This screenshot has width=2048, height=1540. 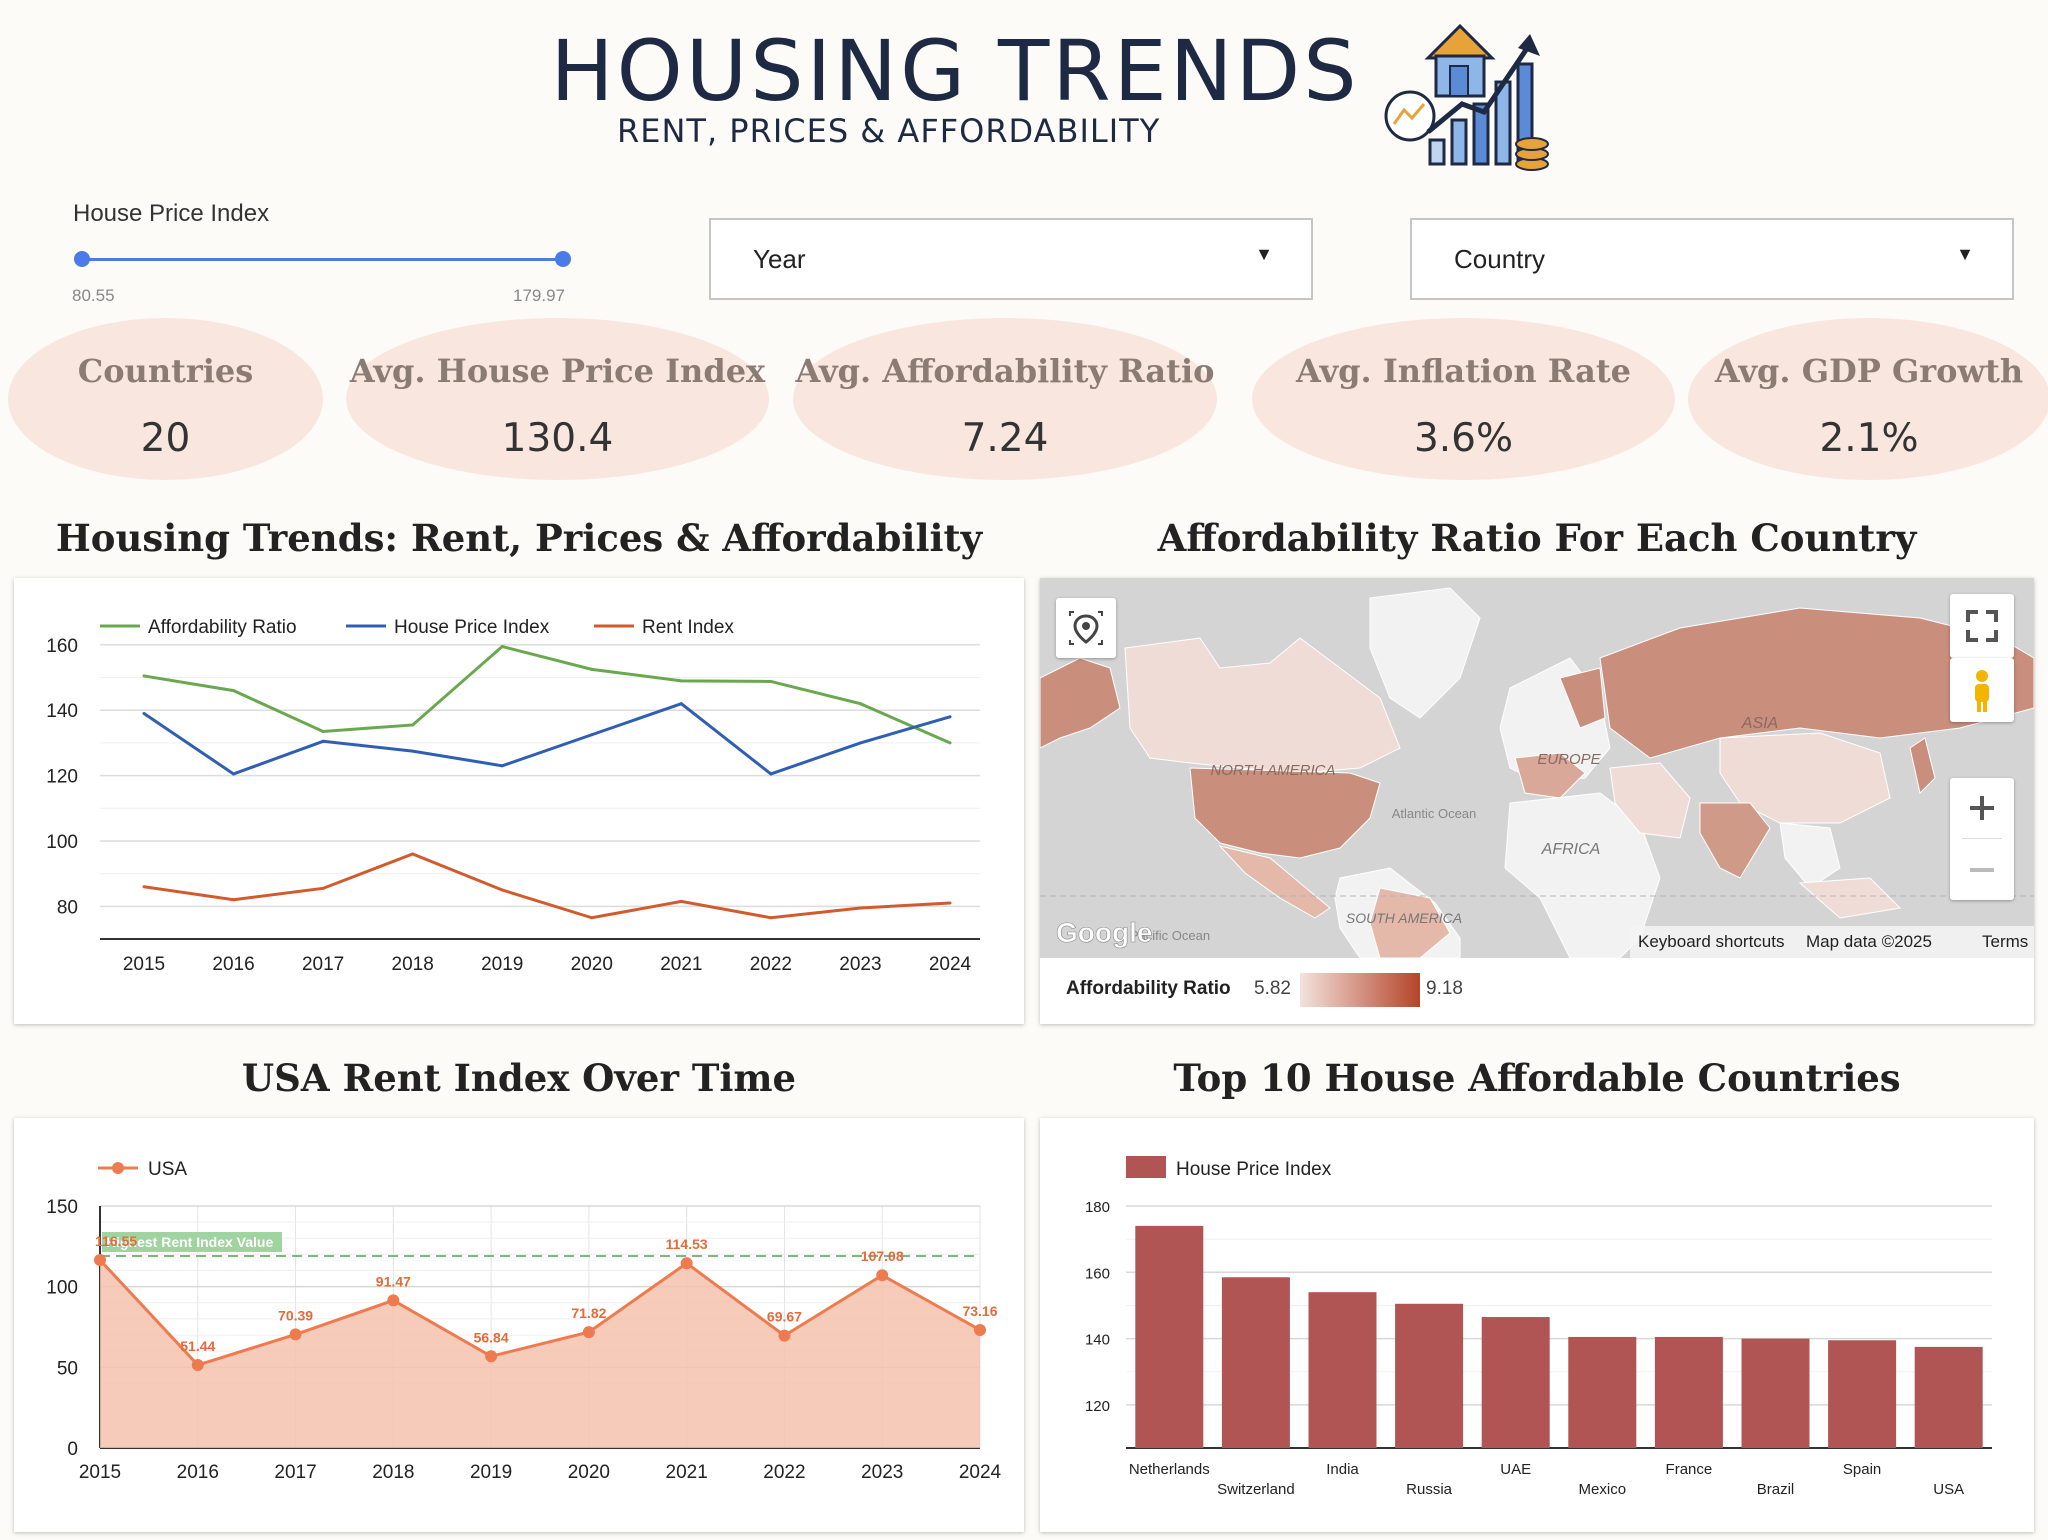 I want to click on slider-max-handle, so click(x=563, y=259).